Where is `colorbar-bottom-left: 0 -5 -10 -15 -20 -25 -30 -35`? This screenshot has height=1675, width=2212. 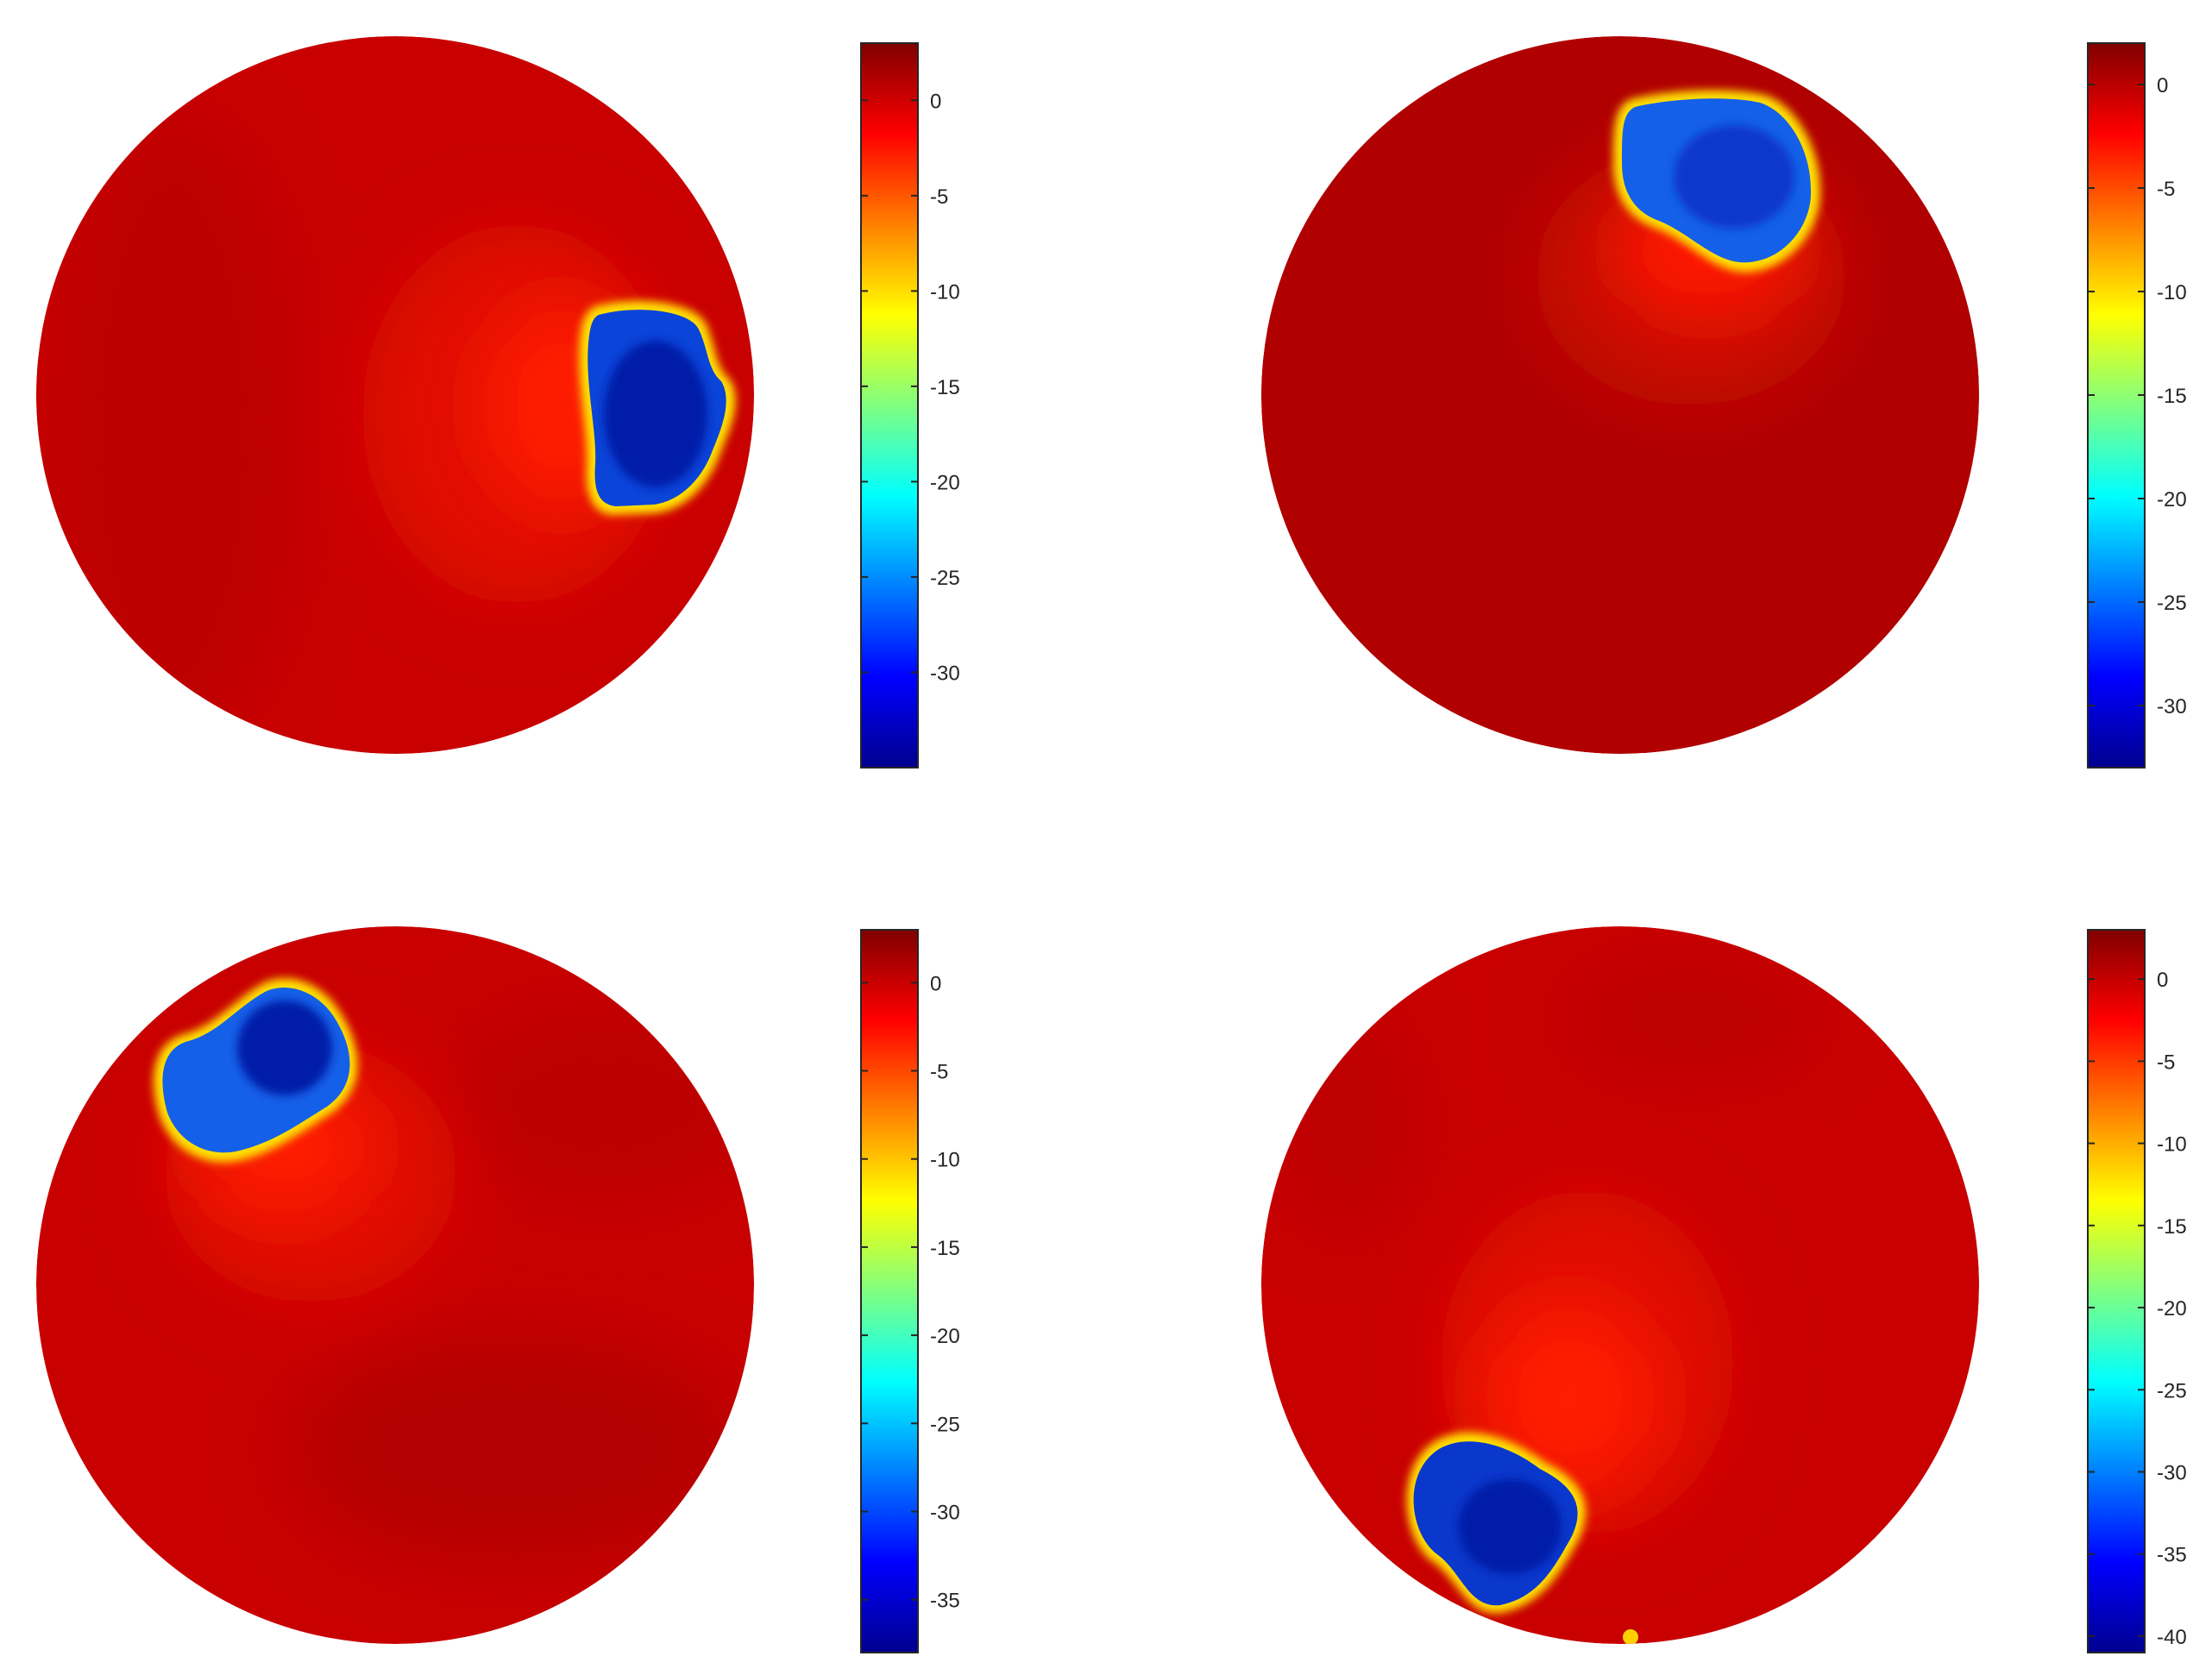
colorbar-bottom-left: 0 -5 -10 -15 -20 -25 -30 -35 is located at coordinates (910, 1291).